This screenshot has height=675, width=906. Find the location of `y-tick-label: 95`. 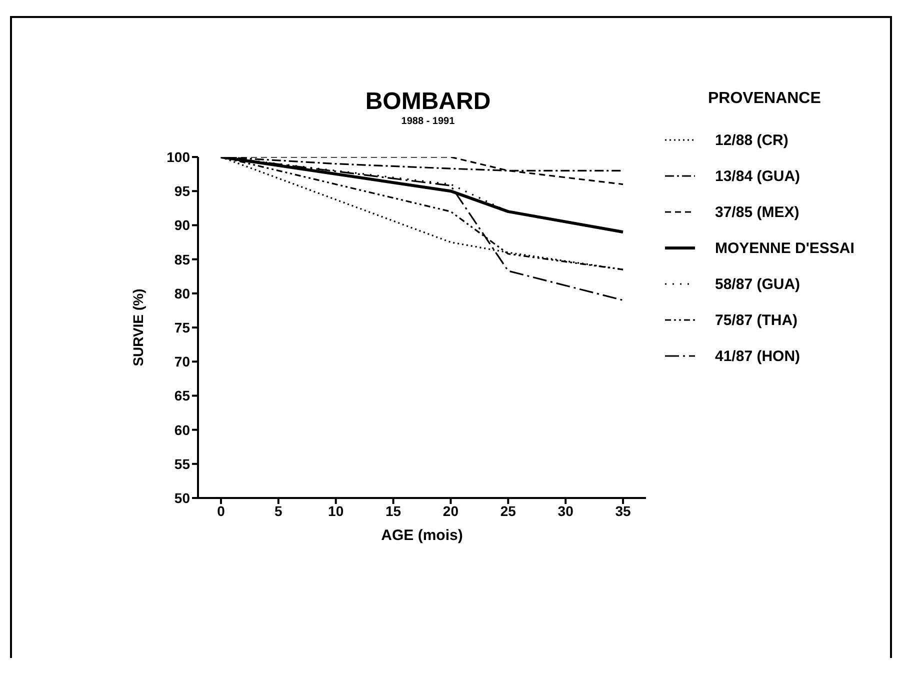

y-tick-label: 95 is located at coordinates (182, 191).